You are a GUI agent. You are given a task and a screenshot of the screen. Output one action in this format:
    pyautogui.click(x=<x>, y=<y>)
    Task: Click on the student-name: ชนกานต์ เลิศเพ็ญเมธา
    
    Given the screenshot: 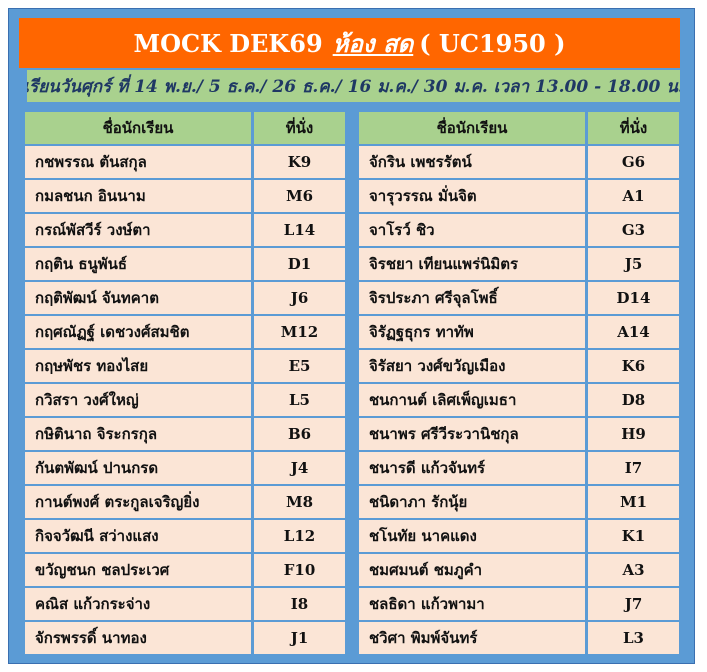 What is the action you would take?
    pyautogui.click(x=472, y=400)
    